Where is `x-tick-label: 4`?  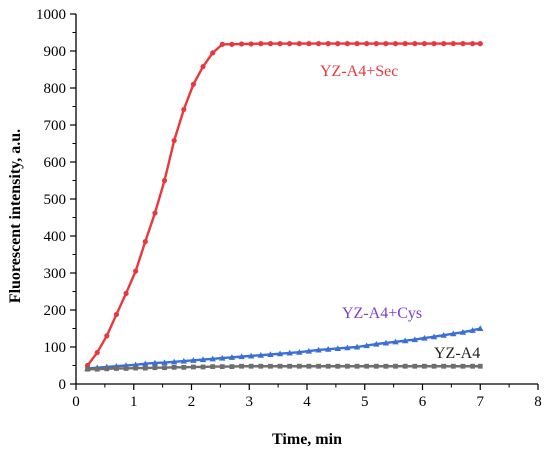 x-tick-label: 4 is located at coordinates (307, 402).